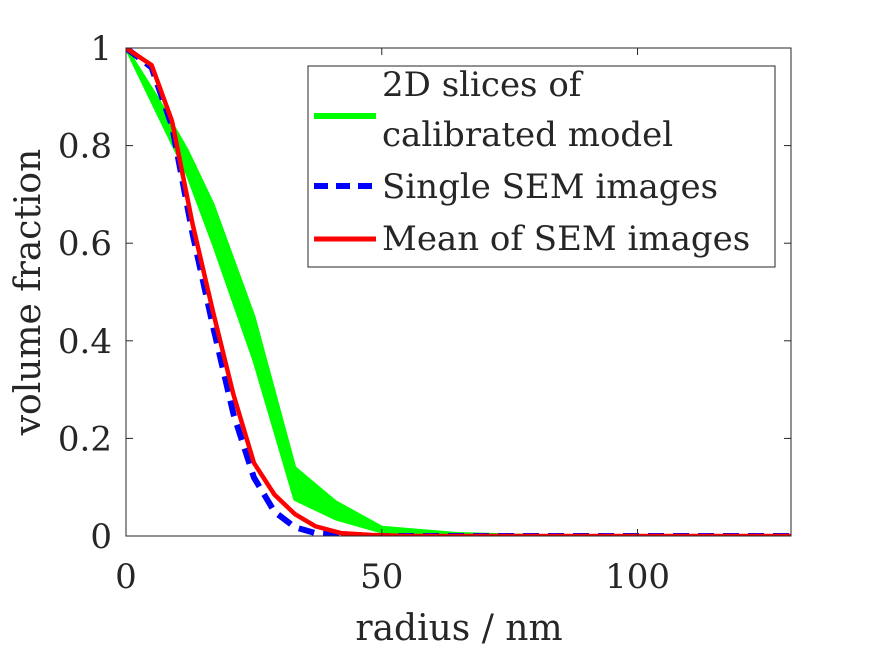  I want to click on legend-label-single-sem: Single SEM images, so click(550, 187).